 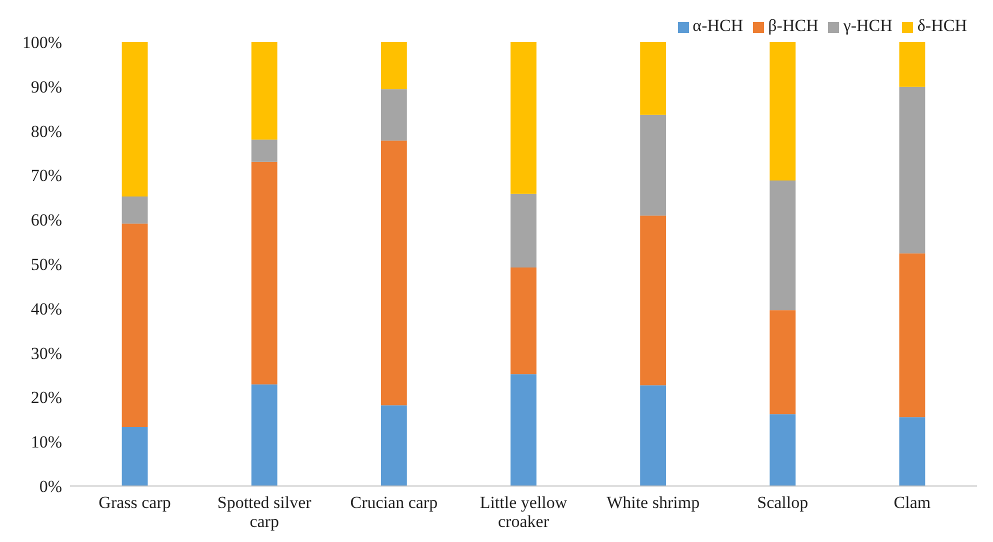 What do you see at coordinates (46, 308) in the screenshot?
I see `y-tick-label: 40%` at bounding box center [46, 308].